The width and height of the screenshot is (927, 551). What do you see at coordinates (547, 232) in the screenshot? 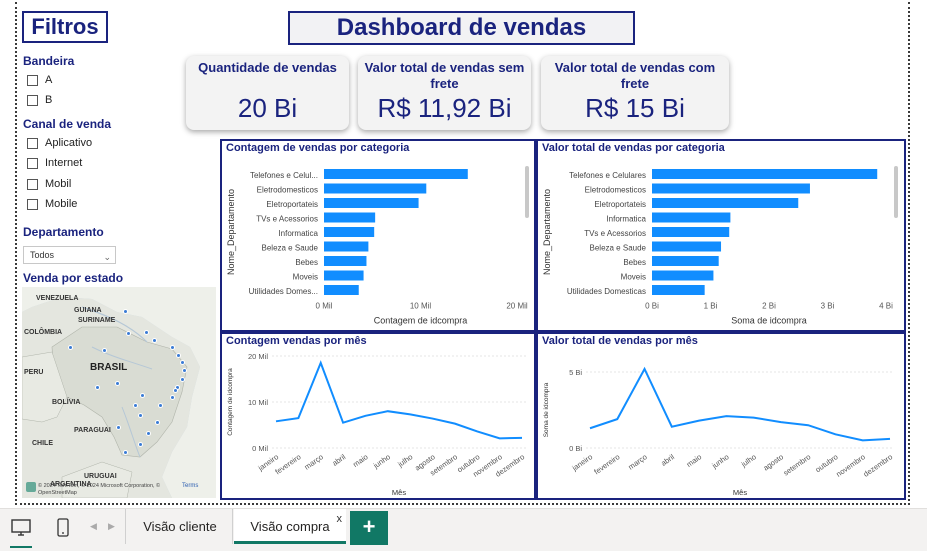
I see `y-axis-label: Nome_Departamento` at bounding box center [547, 232].